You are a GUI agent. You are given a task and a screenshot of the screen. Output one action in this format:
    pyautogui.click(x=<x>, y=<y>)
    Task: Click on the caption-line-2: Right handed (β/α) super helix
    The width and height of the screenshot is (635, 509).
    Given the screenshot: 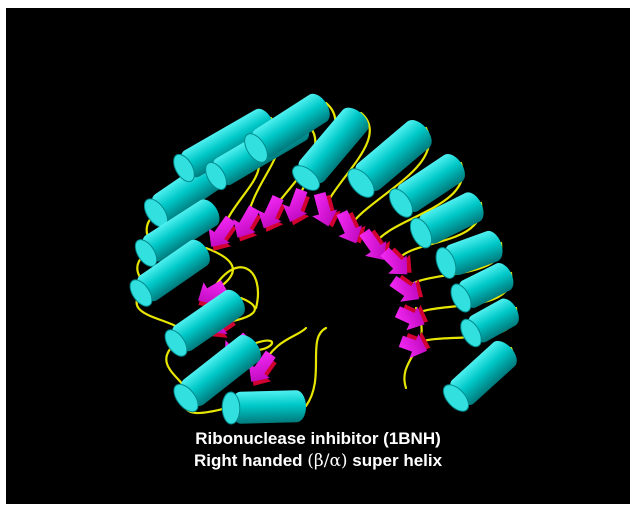 What is the action you would take?
    pyautogui.click(x=318, y=461)
    